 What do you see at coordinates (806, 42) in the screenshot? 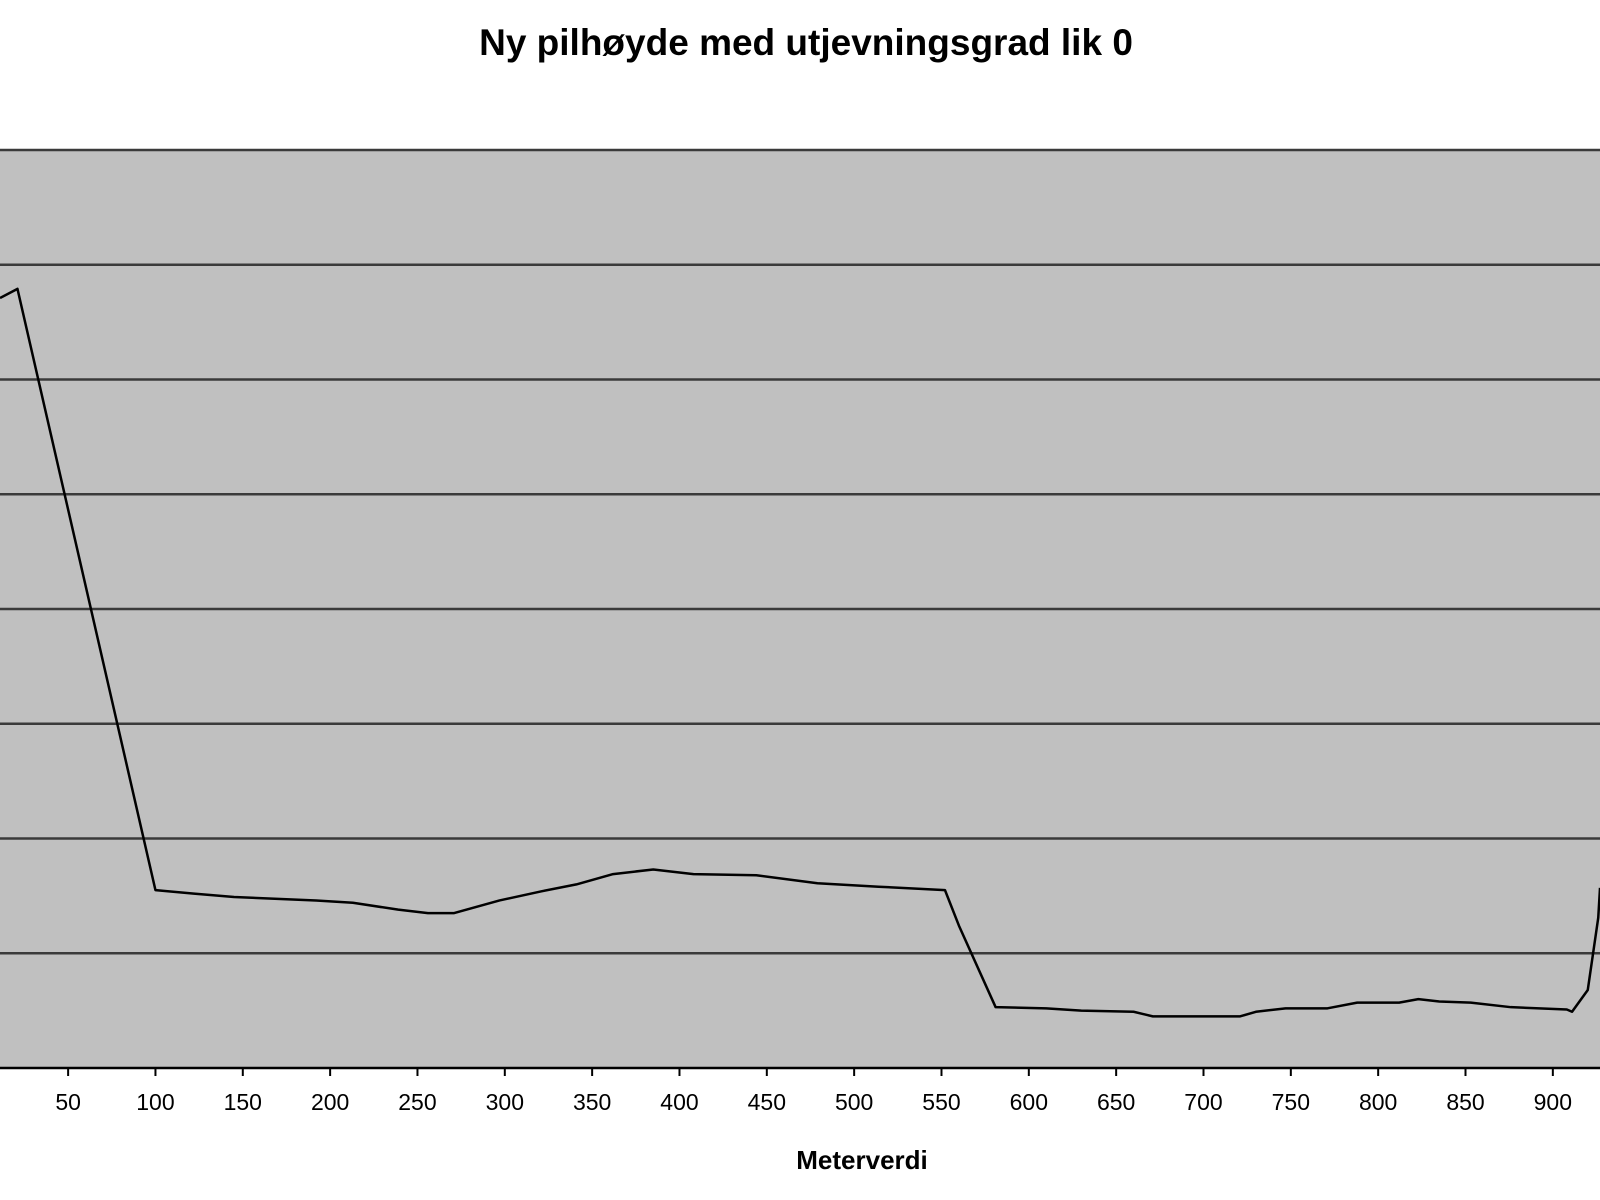
I see `chart-title: Ny pilhøyde med utjevningsgrad lik 0` at bounding box center [806, 42].